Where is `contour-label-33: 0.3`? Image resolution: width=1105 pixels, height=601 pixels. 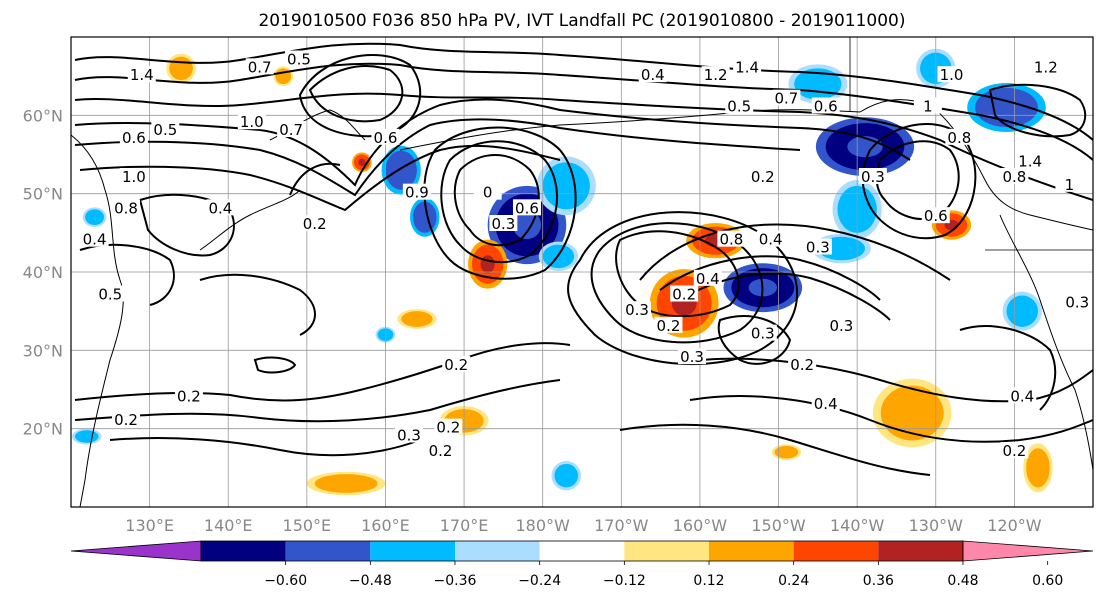
contour-label-33: 0.3 is located at coordinates (818, 248).